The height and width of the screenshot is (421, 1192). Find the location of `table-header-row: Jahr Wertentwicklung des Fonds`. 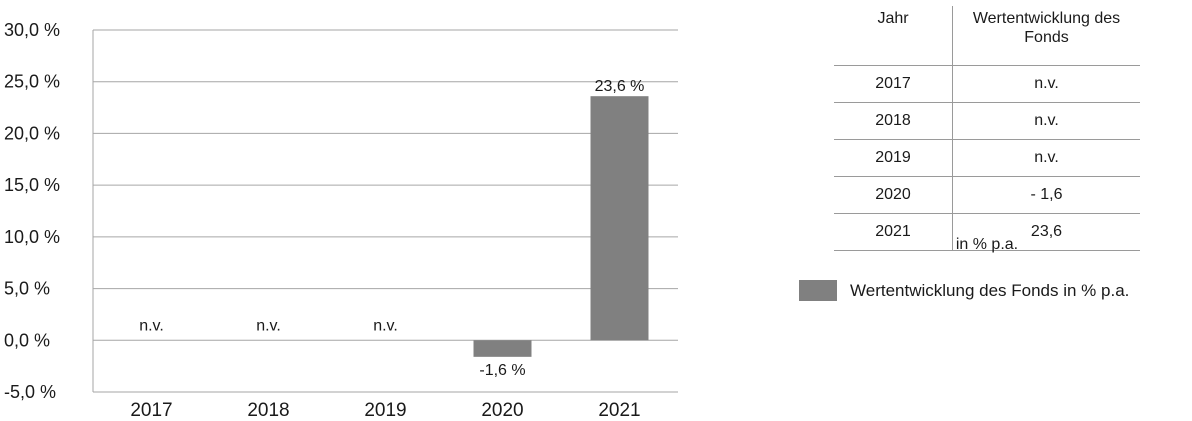

table-header-row: Jahr Wertentwicklung des Fonds is located at coordinates (987, 36).